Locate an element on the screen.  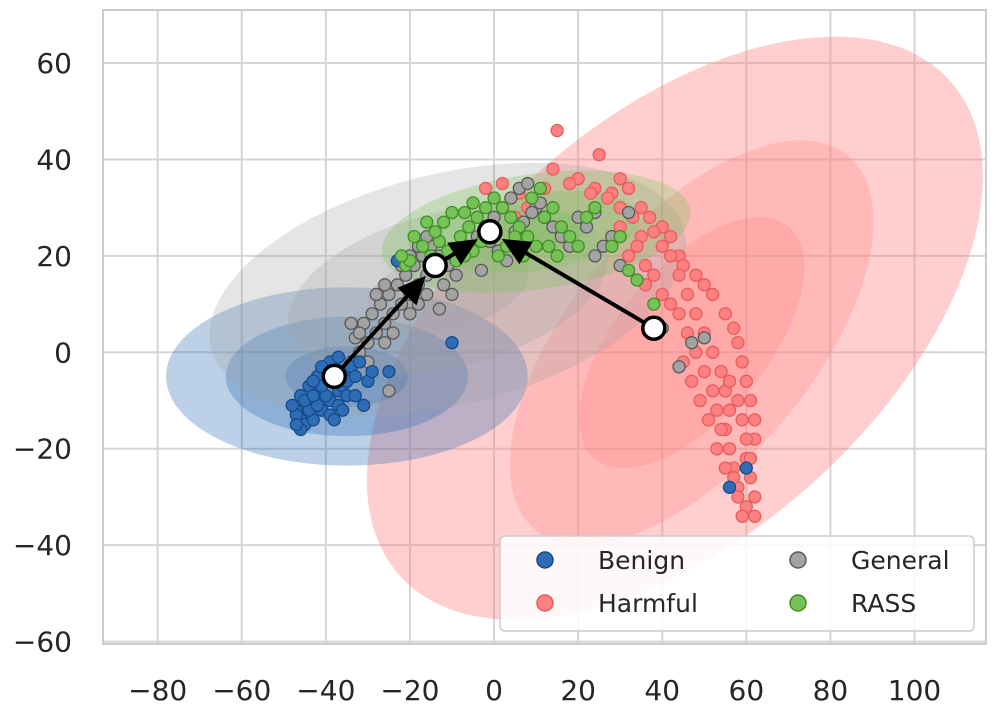
y-tick-label: 60 is located at coordinates (54, 63).